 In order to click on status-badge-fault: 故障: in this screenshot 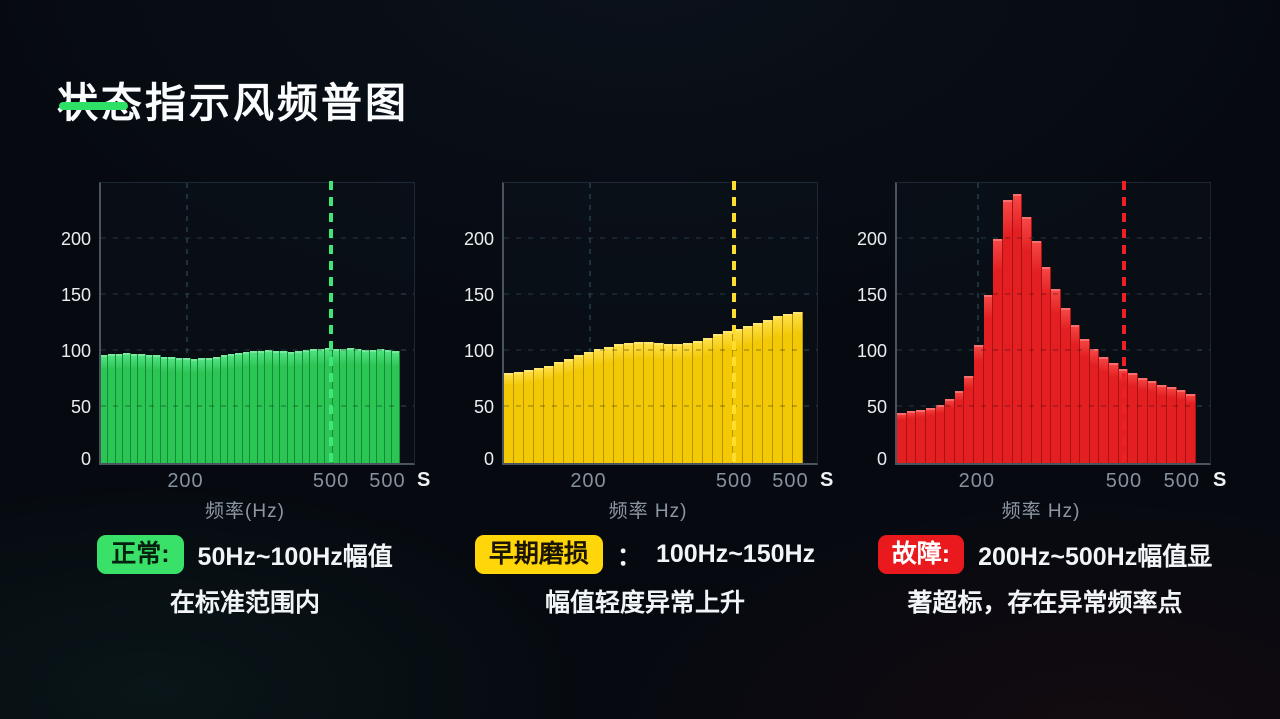, I will do `click(921, 554)`.